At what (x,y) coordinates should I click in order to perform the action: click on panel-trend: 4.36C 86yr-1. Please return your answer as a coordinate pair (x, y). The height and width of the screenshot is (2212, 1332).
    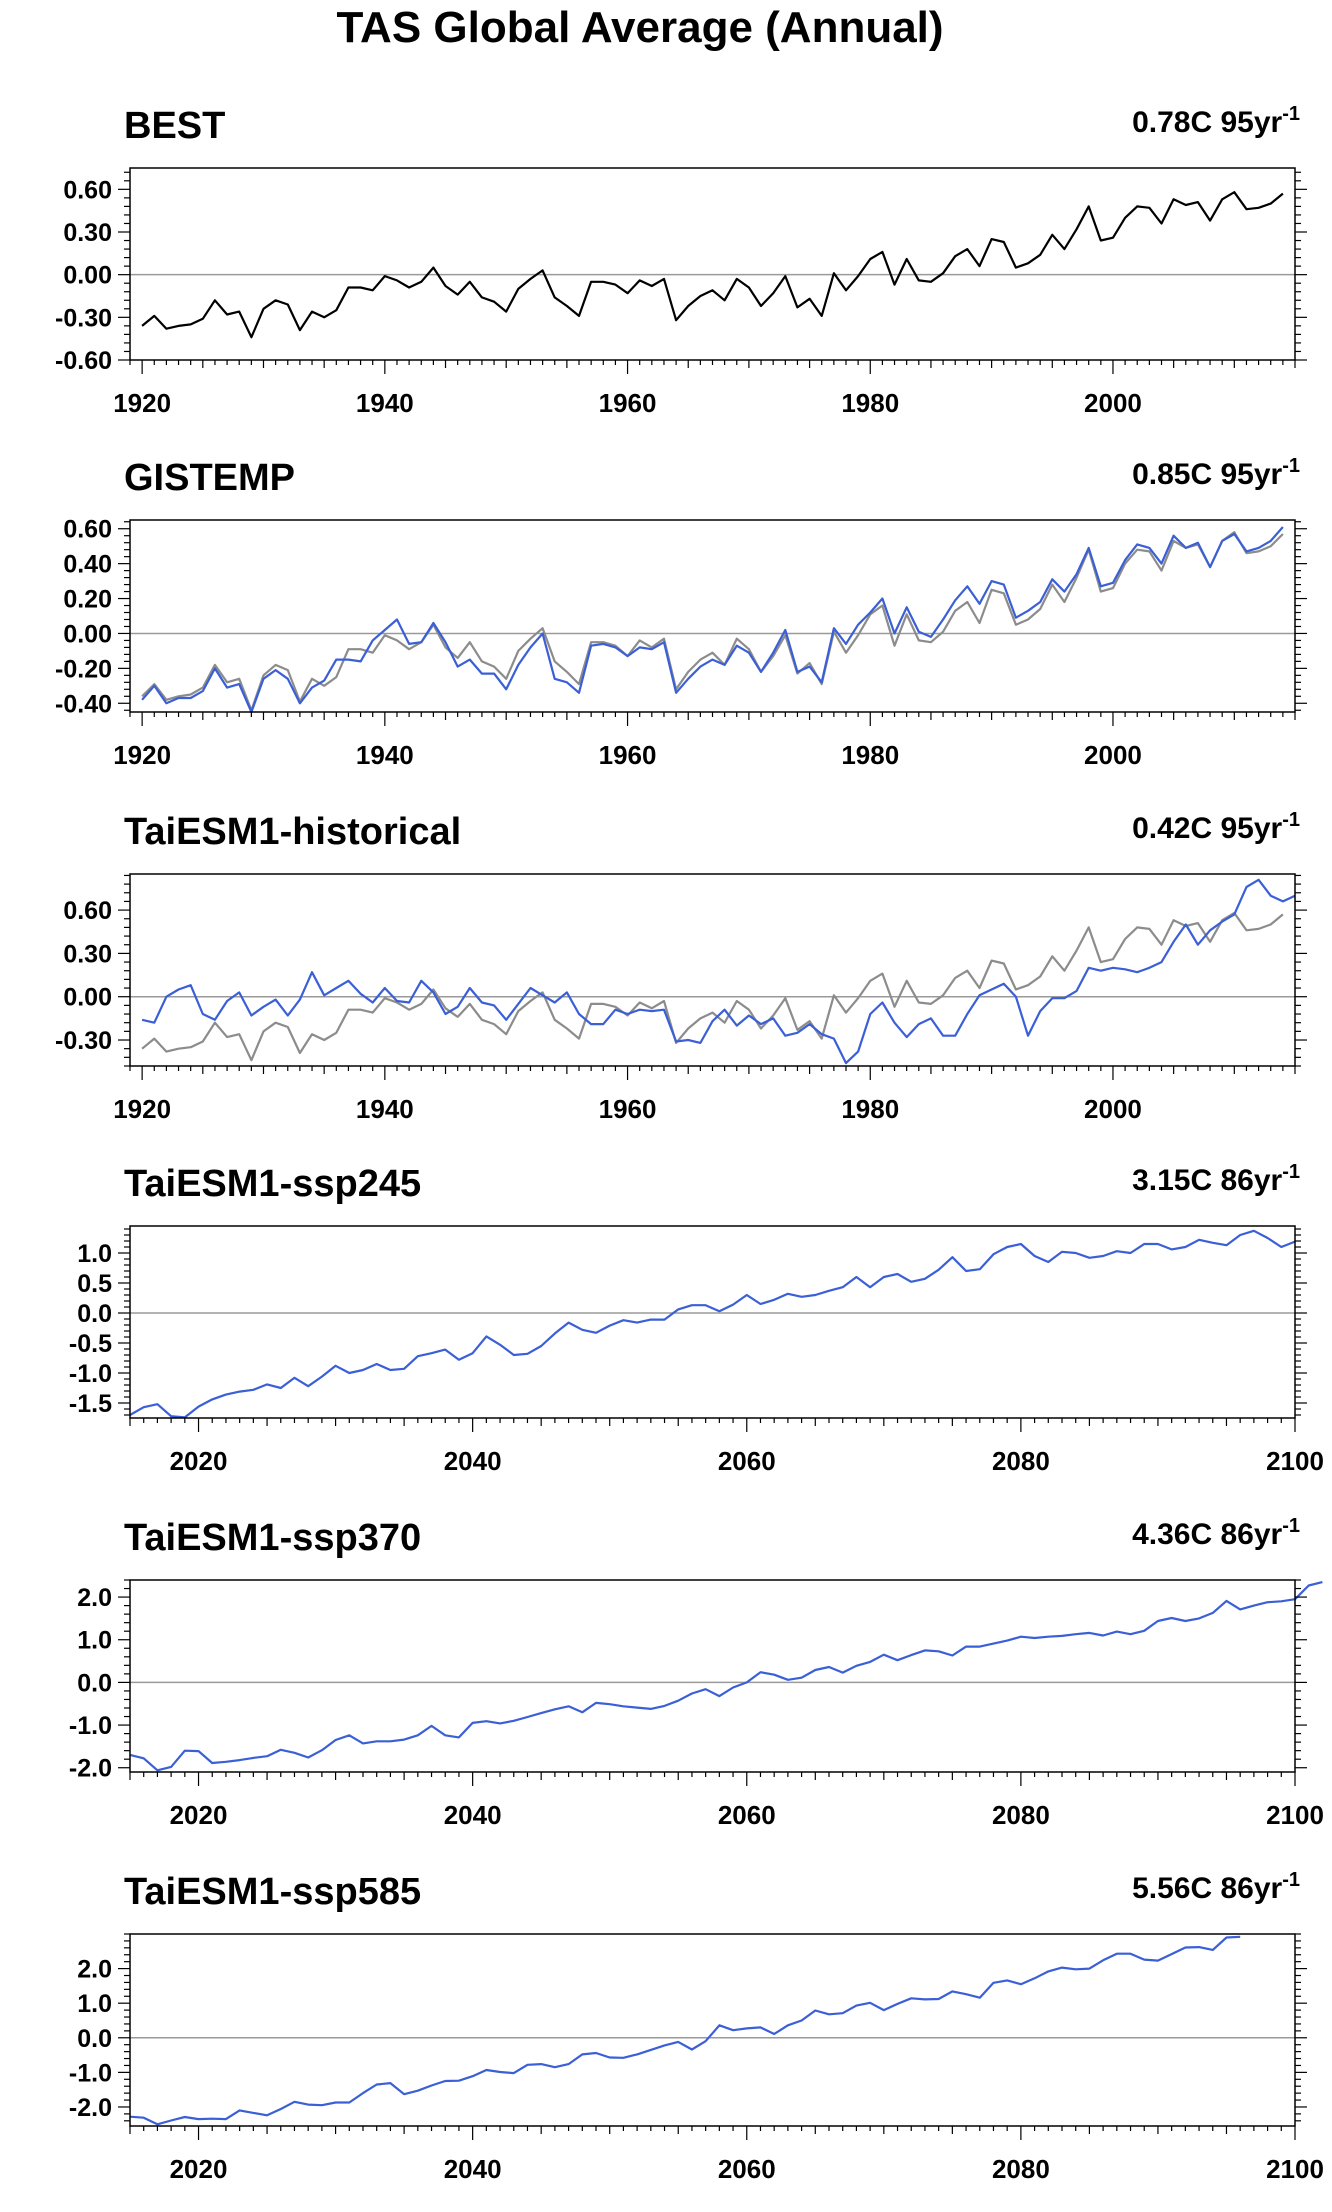
    Looking at the image, I should click on (1216, 1533).